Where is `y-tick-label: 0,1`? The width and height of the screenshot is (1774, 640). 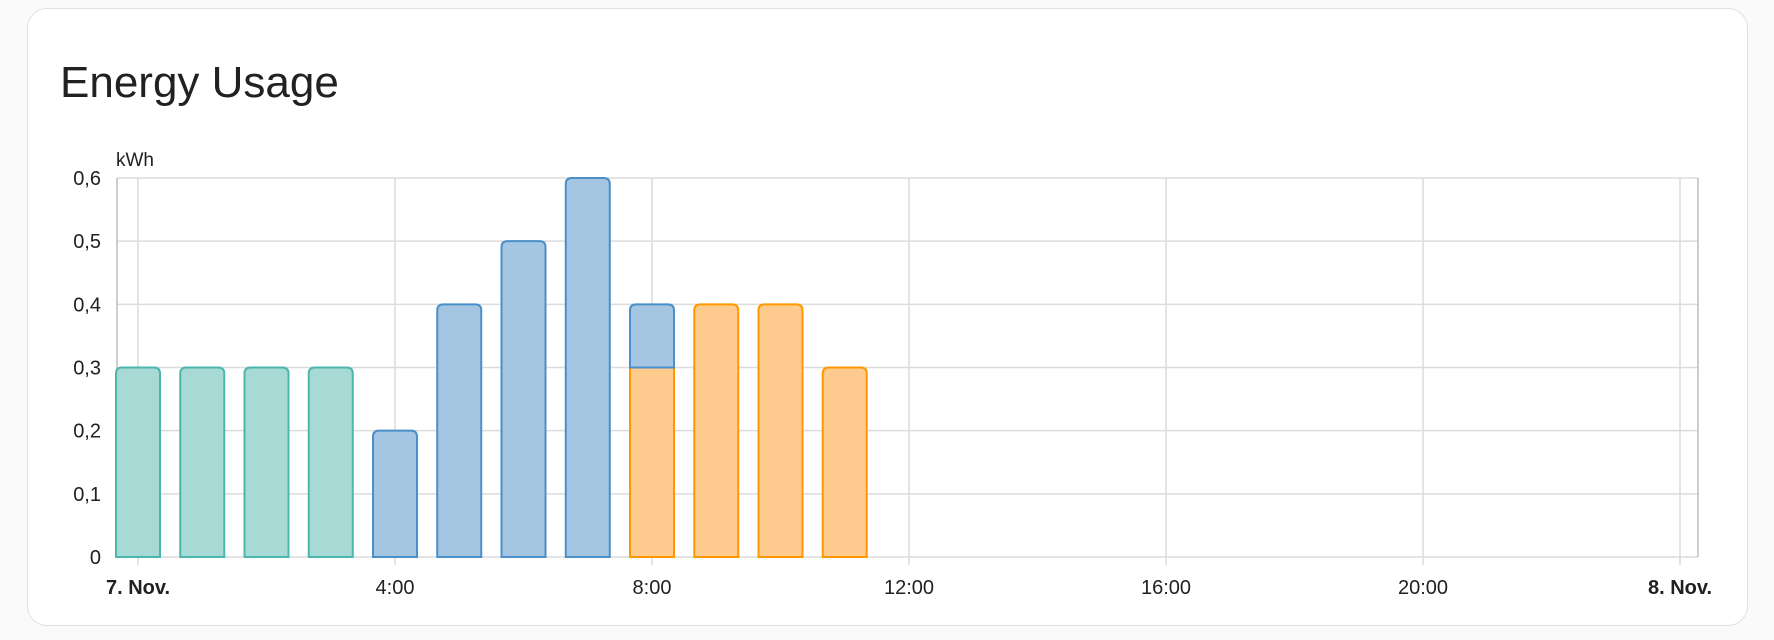 y-tick-label: 0,1 is located at coordinates (87, 495).